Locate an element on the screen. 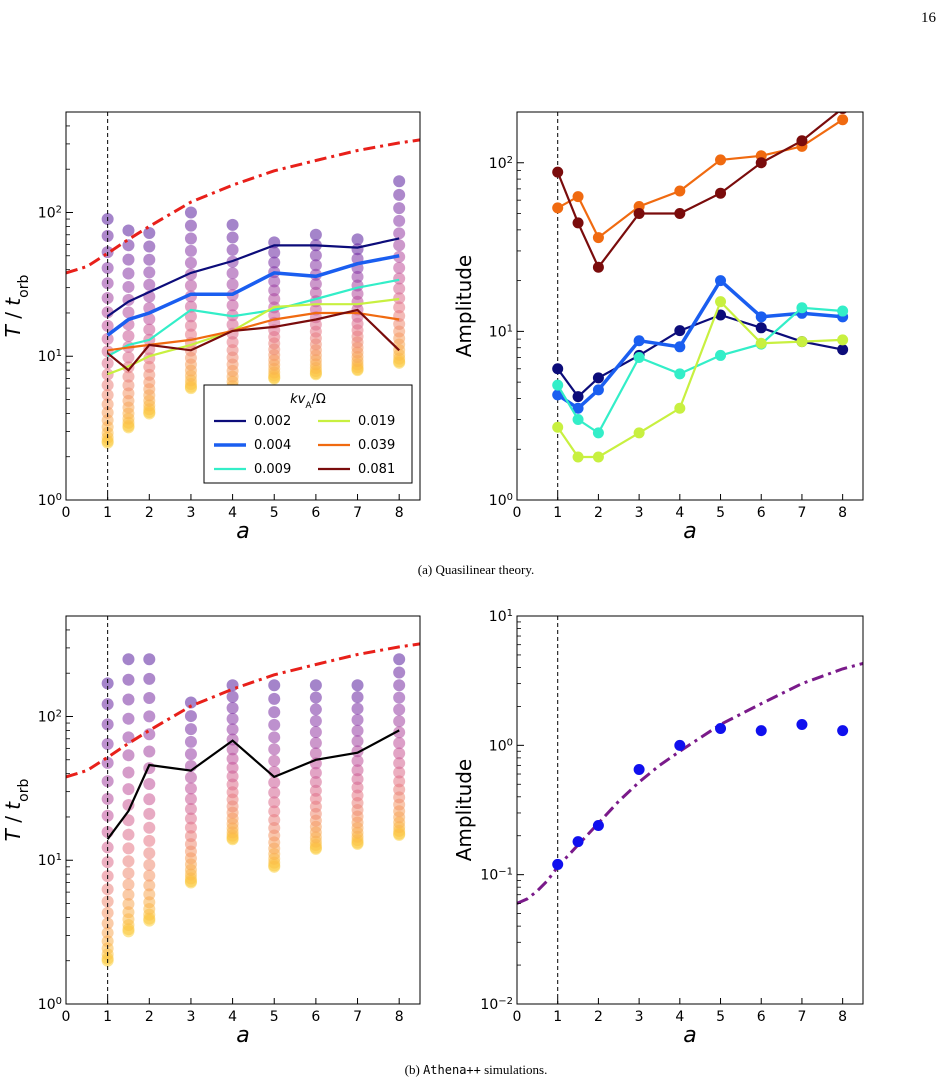 The height and width of the screenshot is (1083, 952). caption-a: (a) Quasilinear theory. is located at coordinates (476, 569).